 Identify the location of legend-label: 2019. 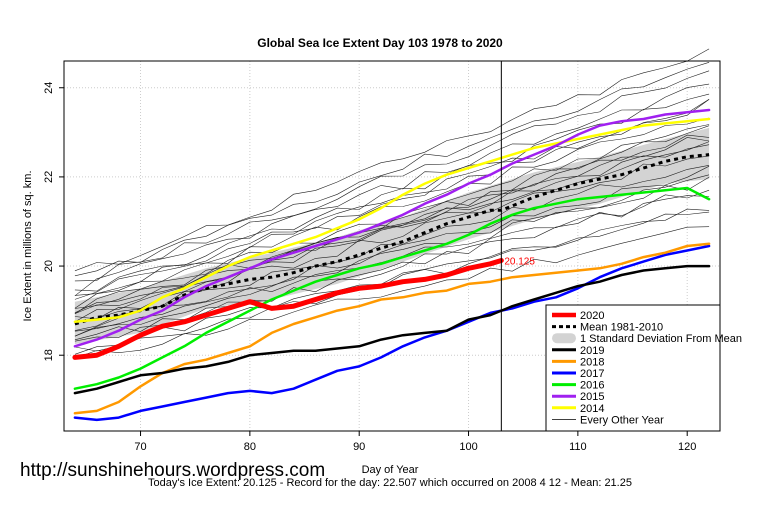
(592, 351).